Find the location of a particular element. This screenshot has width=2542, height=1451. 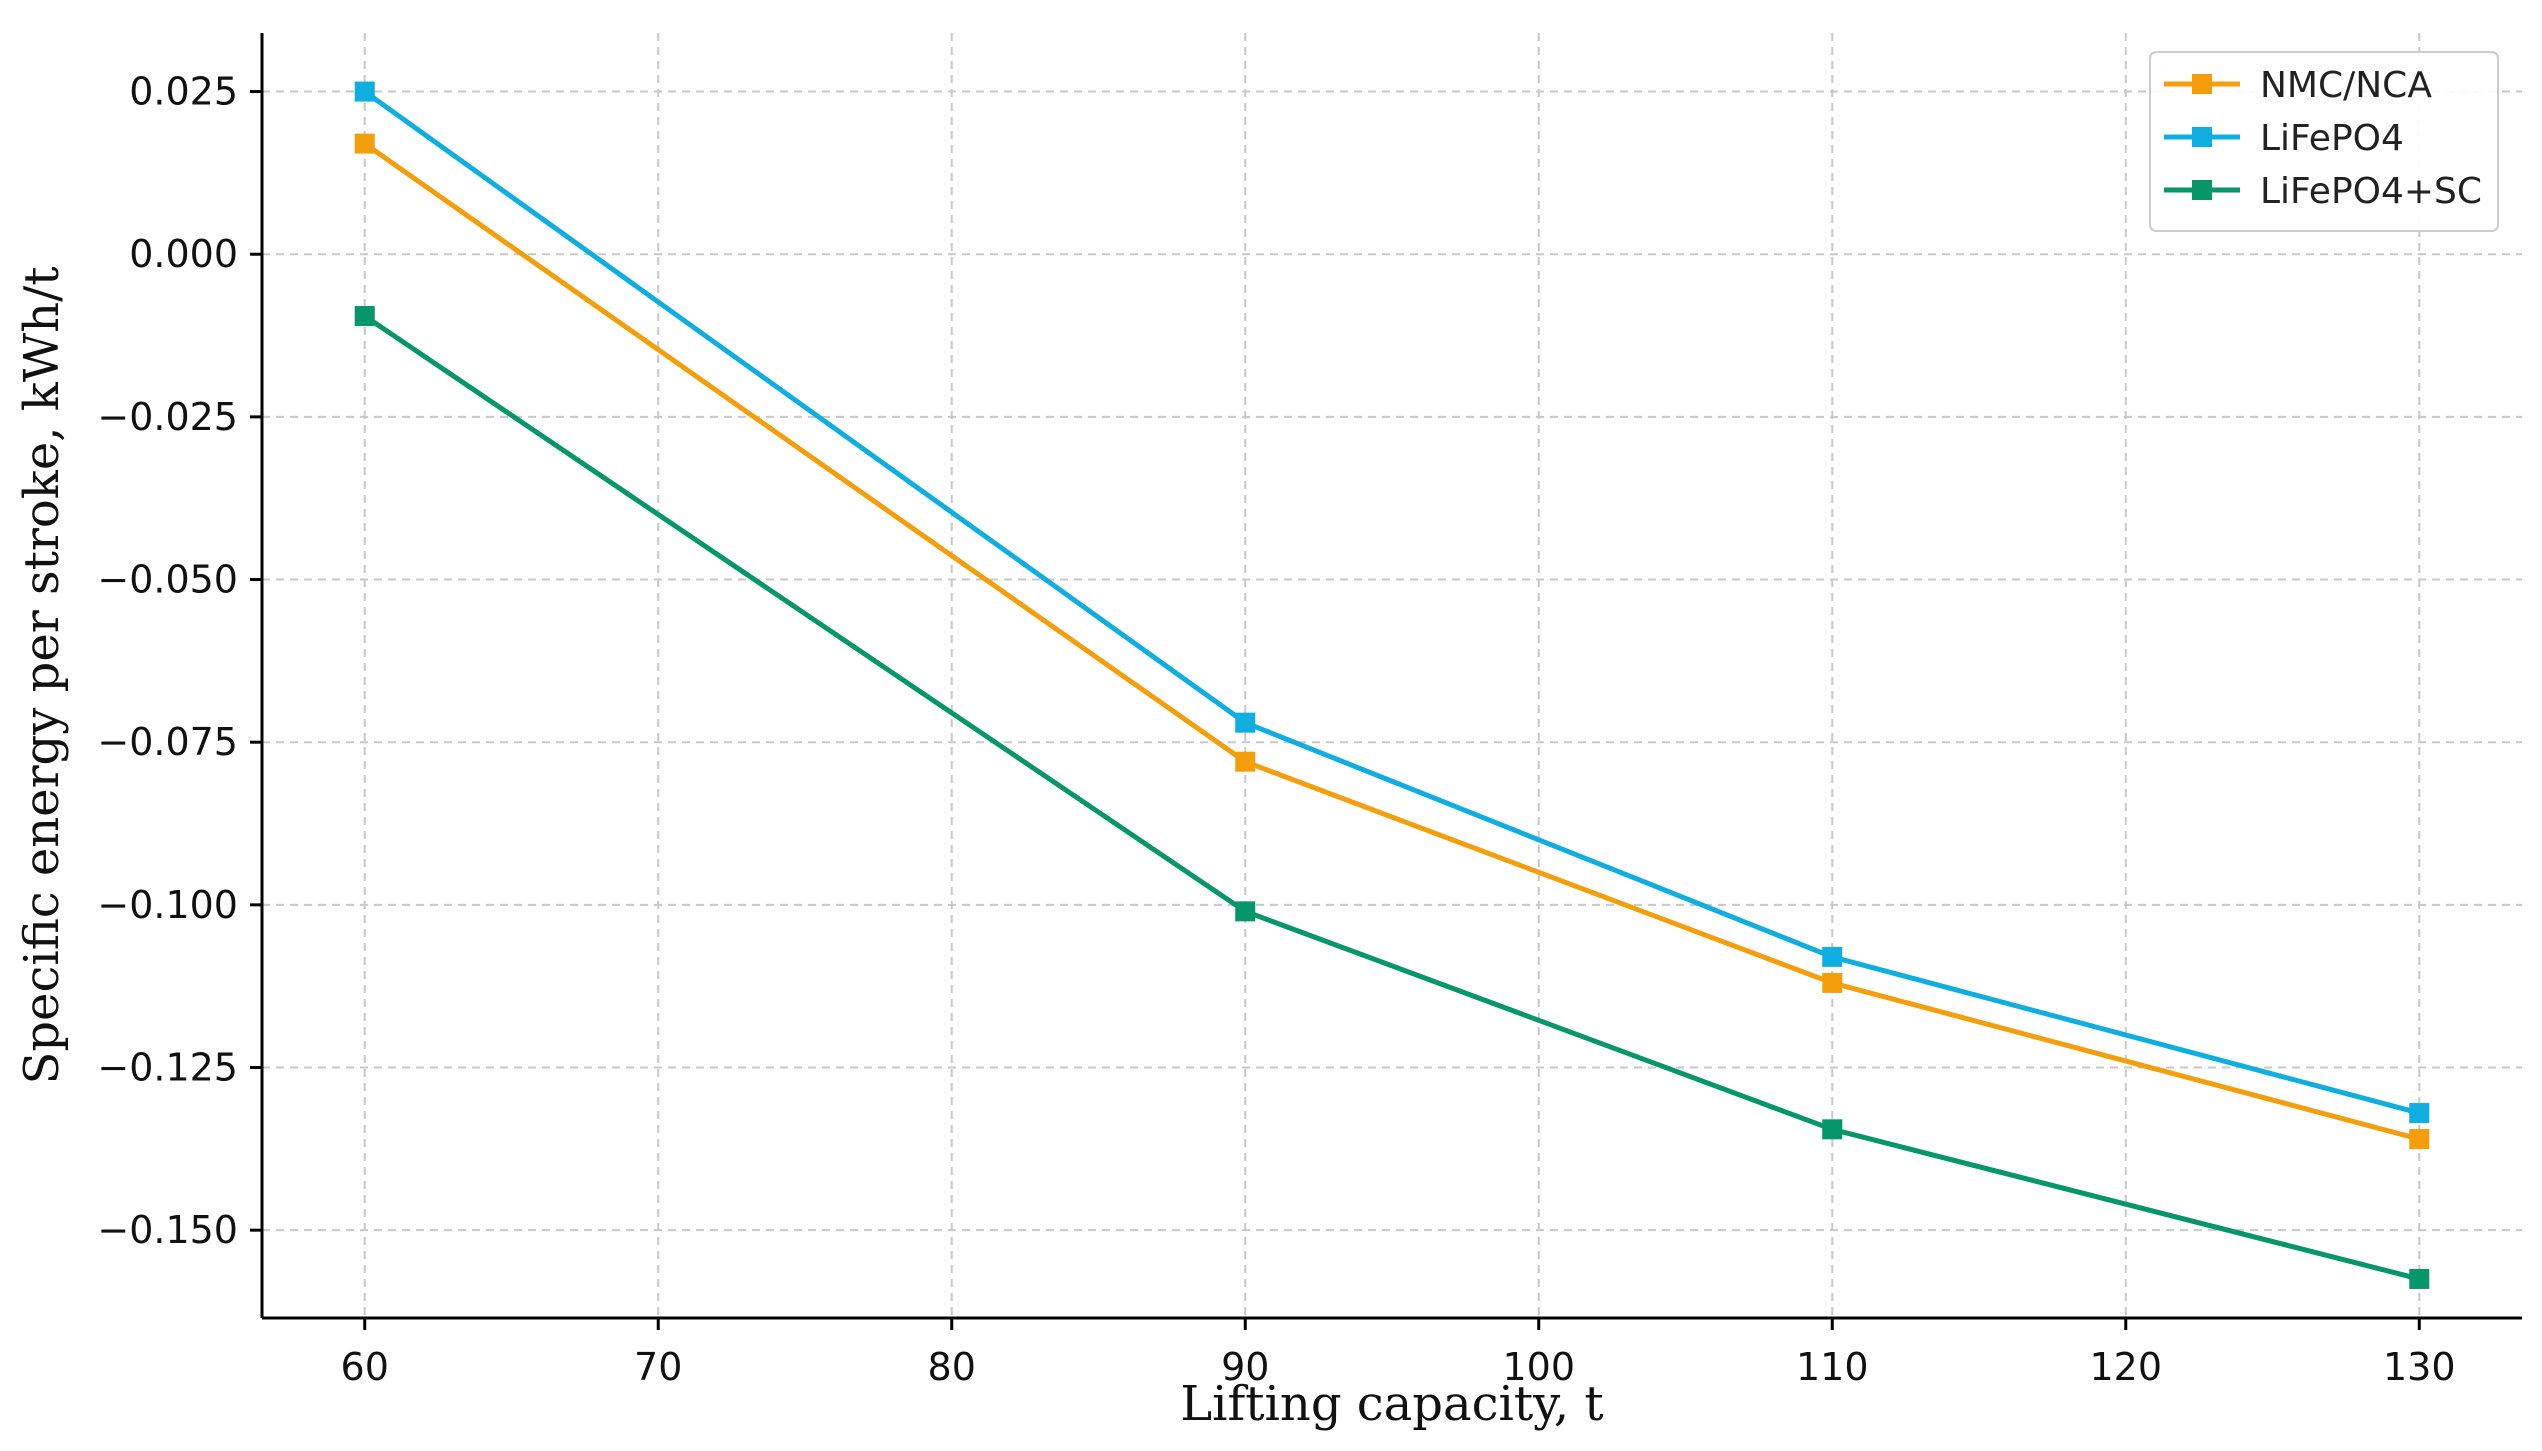

legend-label: LiFePO4+SC is located at coordinates (2371, 191).